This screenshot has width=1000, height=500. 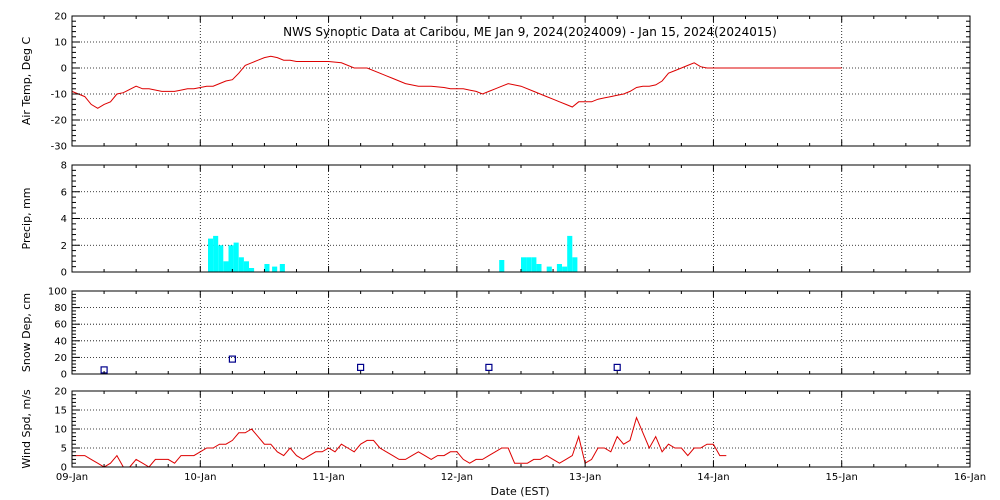 I want to click on airtemp-y-tick-label: -20, so click(x=59, y=121).